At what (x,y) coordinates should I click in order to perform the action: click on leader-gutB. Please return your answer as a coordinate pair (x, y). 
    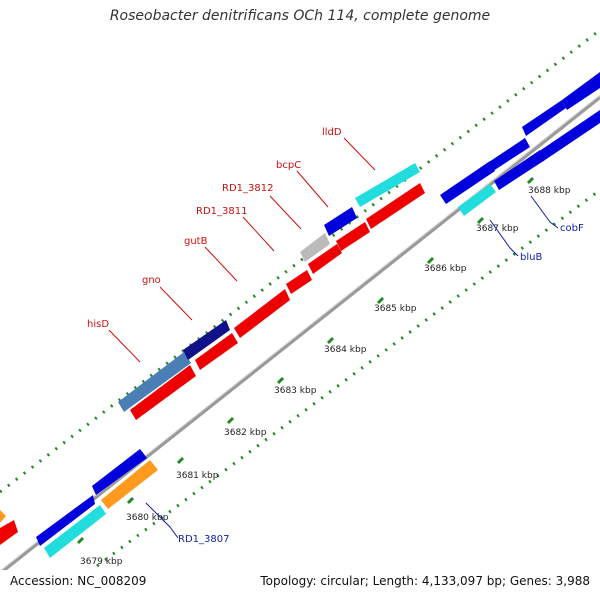
    Looking at the image, I should click on (221, 264).